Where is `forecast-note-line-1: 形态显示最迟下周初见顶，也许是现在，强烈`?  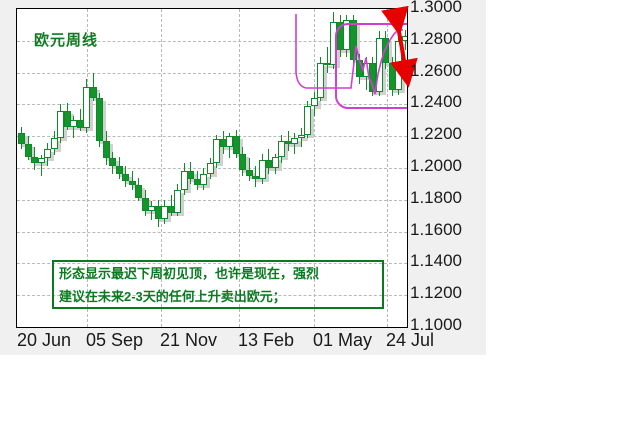
forecast-note-line-1: 形态显示最迟下周初见顶，也许是现在，强烈 is located at coordinates (189, 273).